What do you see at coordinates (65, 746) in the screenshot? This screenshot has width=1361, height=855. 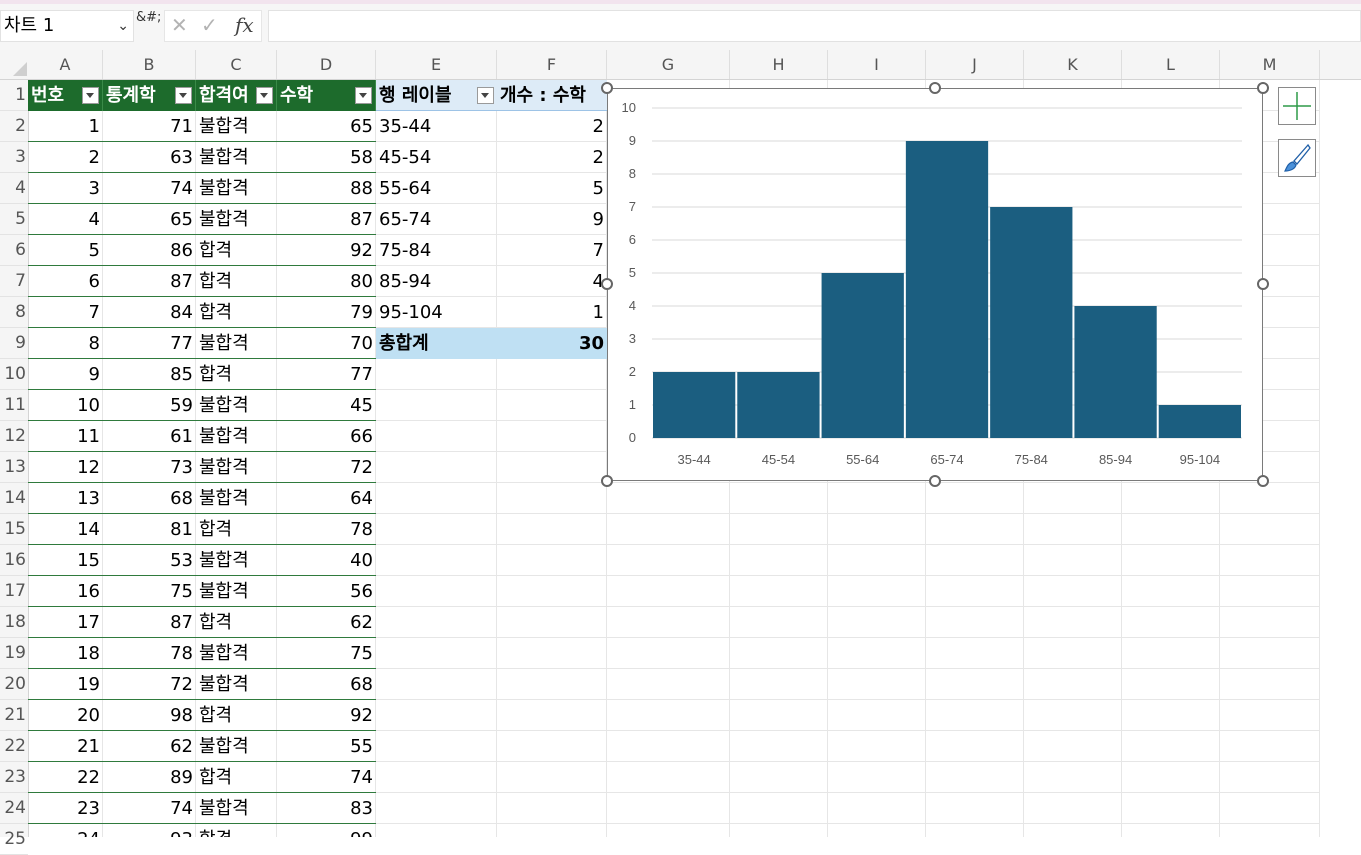 I see `table-cell: 21` at bounding box center [65, 746].